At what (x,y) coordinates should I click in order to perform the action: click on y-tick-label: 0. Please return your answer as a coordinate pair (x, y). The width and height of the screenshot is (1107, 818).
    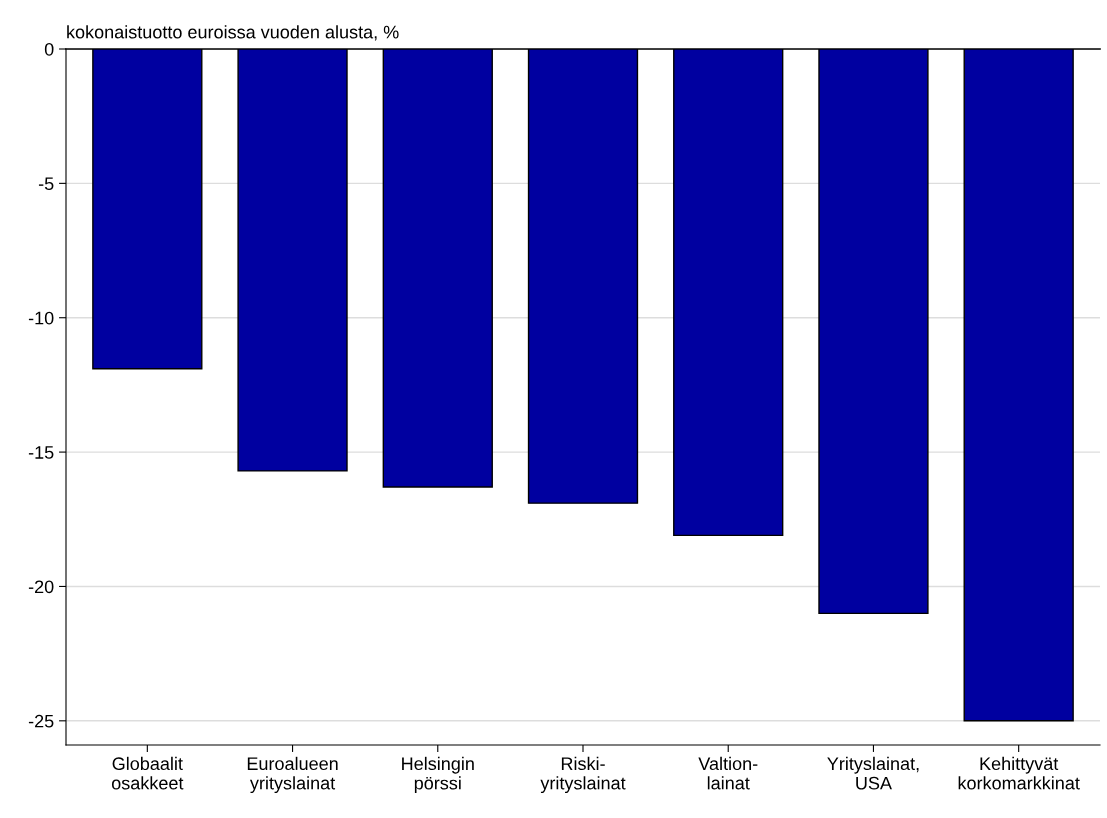
    Looking at the image, I should click on (49, 49).